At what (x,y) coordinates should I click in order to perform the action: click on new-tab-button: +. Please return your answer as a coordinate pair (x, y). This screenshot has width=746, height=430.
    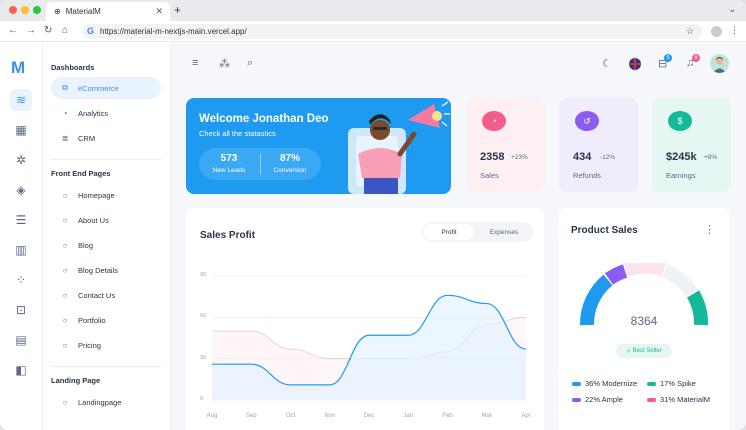
    Looking at the image, I should click on (178, 10).